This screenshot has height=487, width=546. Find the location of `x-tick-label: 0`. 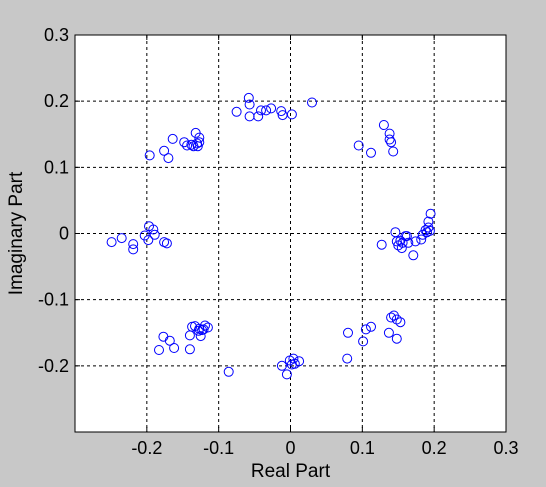

x-tick-label: 0 is located at coordinates (290, 448).